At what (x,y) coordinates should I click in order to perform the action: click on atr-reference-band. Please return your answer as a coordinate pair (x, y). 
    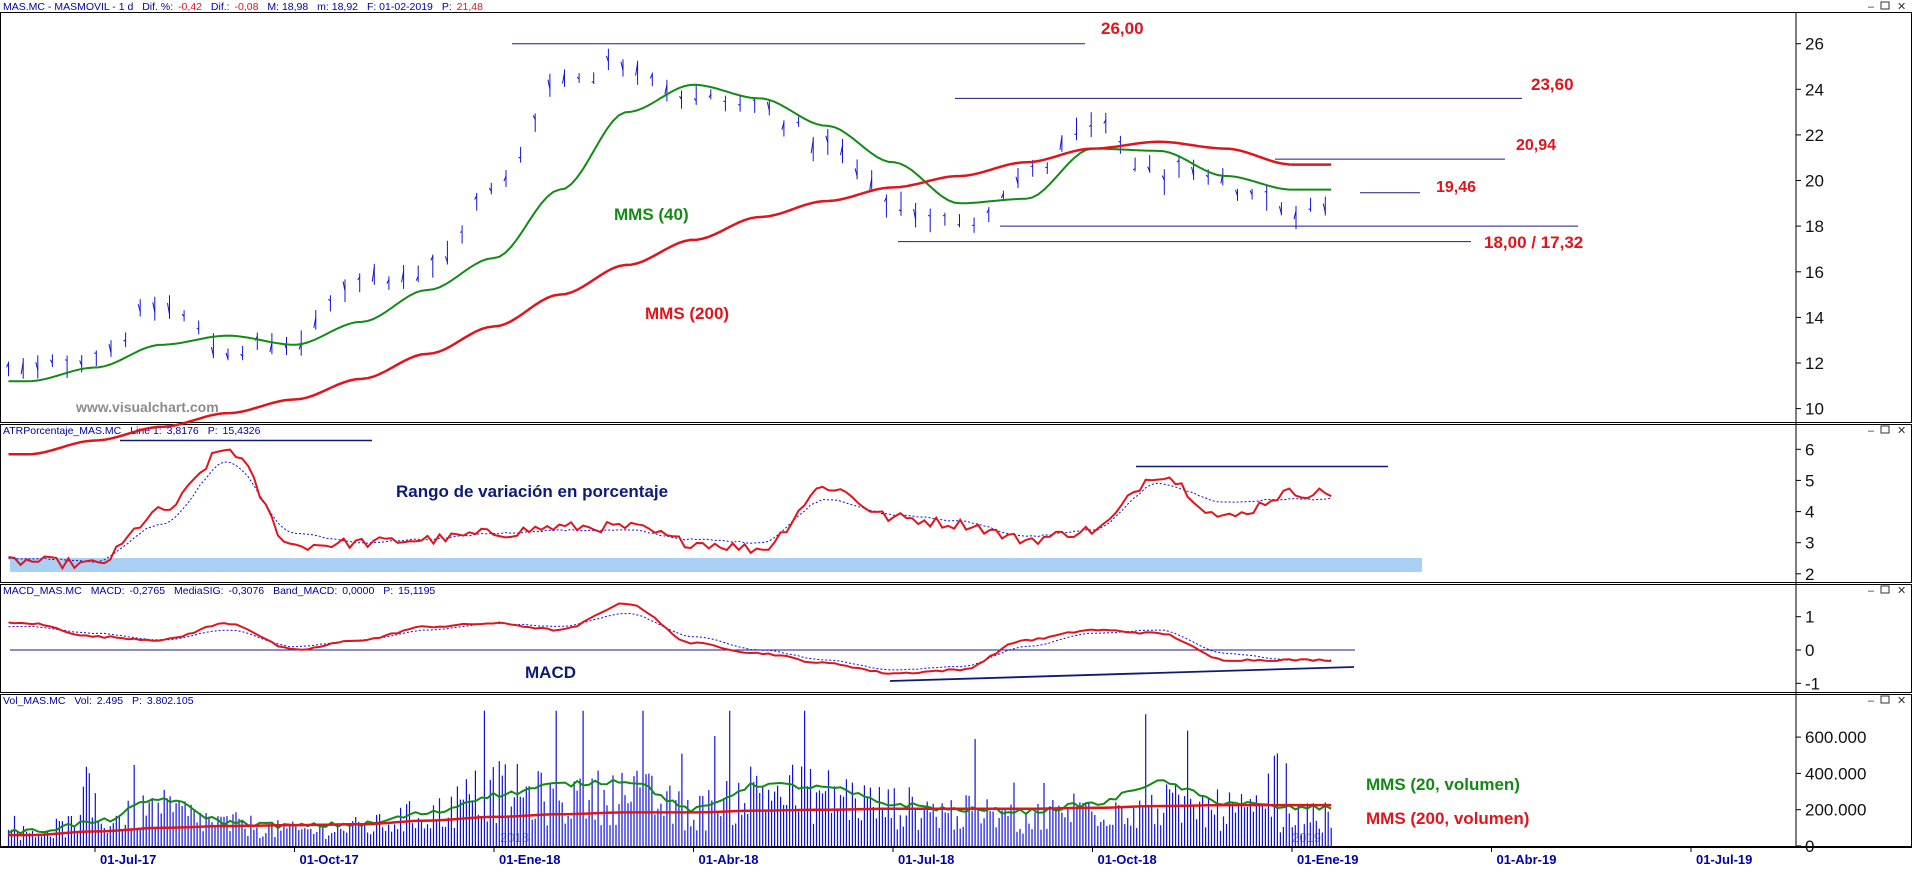
    Looking at the image, I should click on (716, 565).